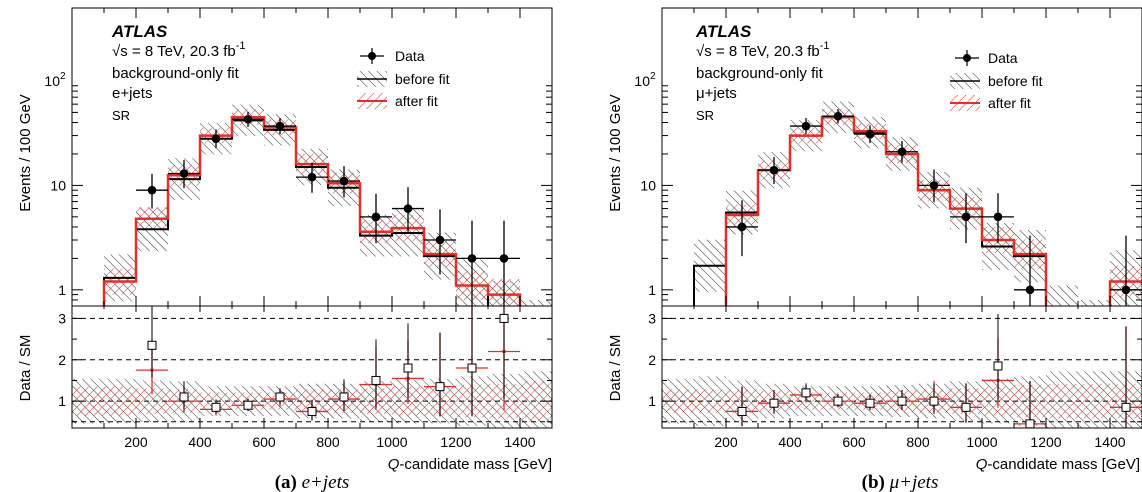  I want to click on panel-caption: (a) e+jets, so click(312, 482).